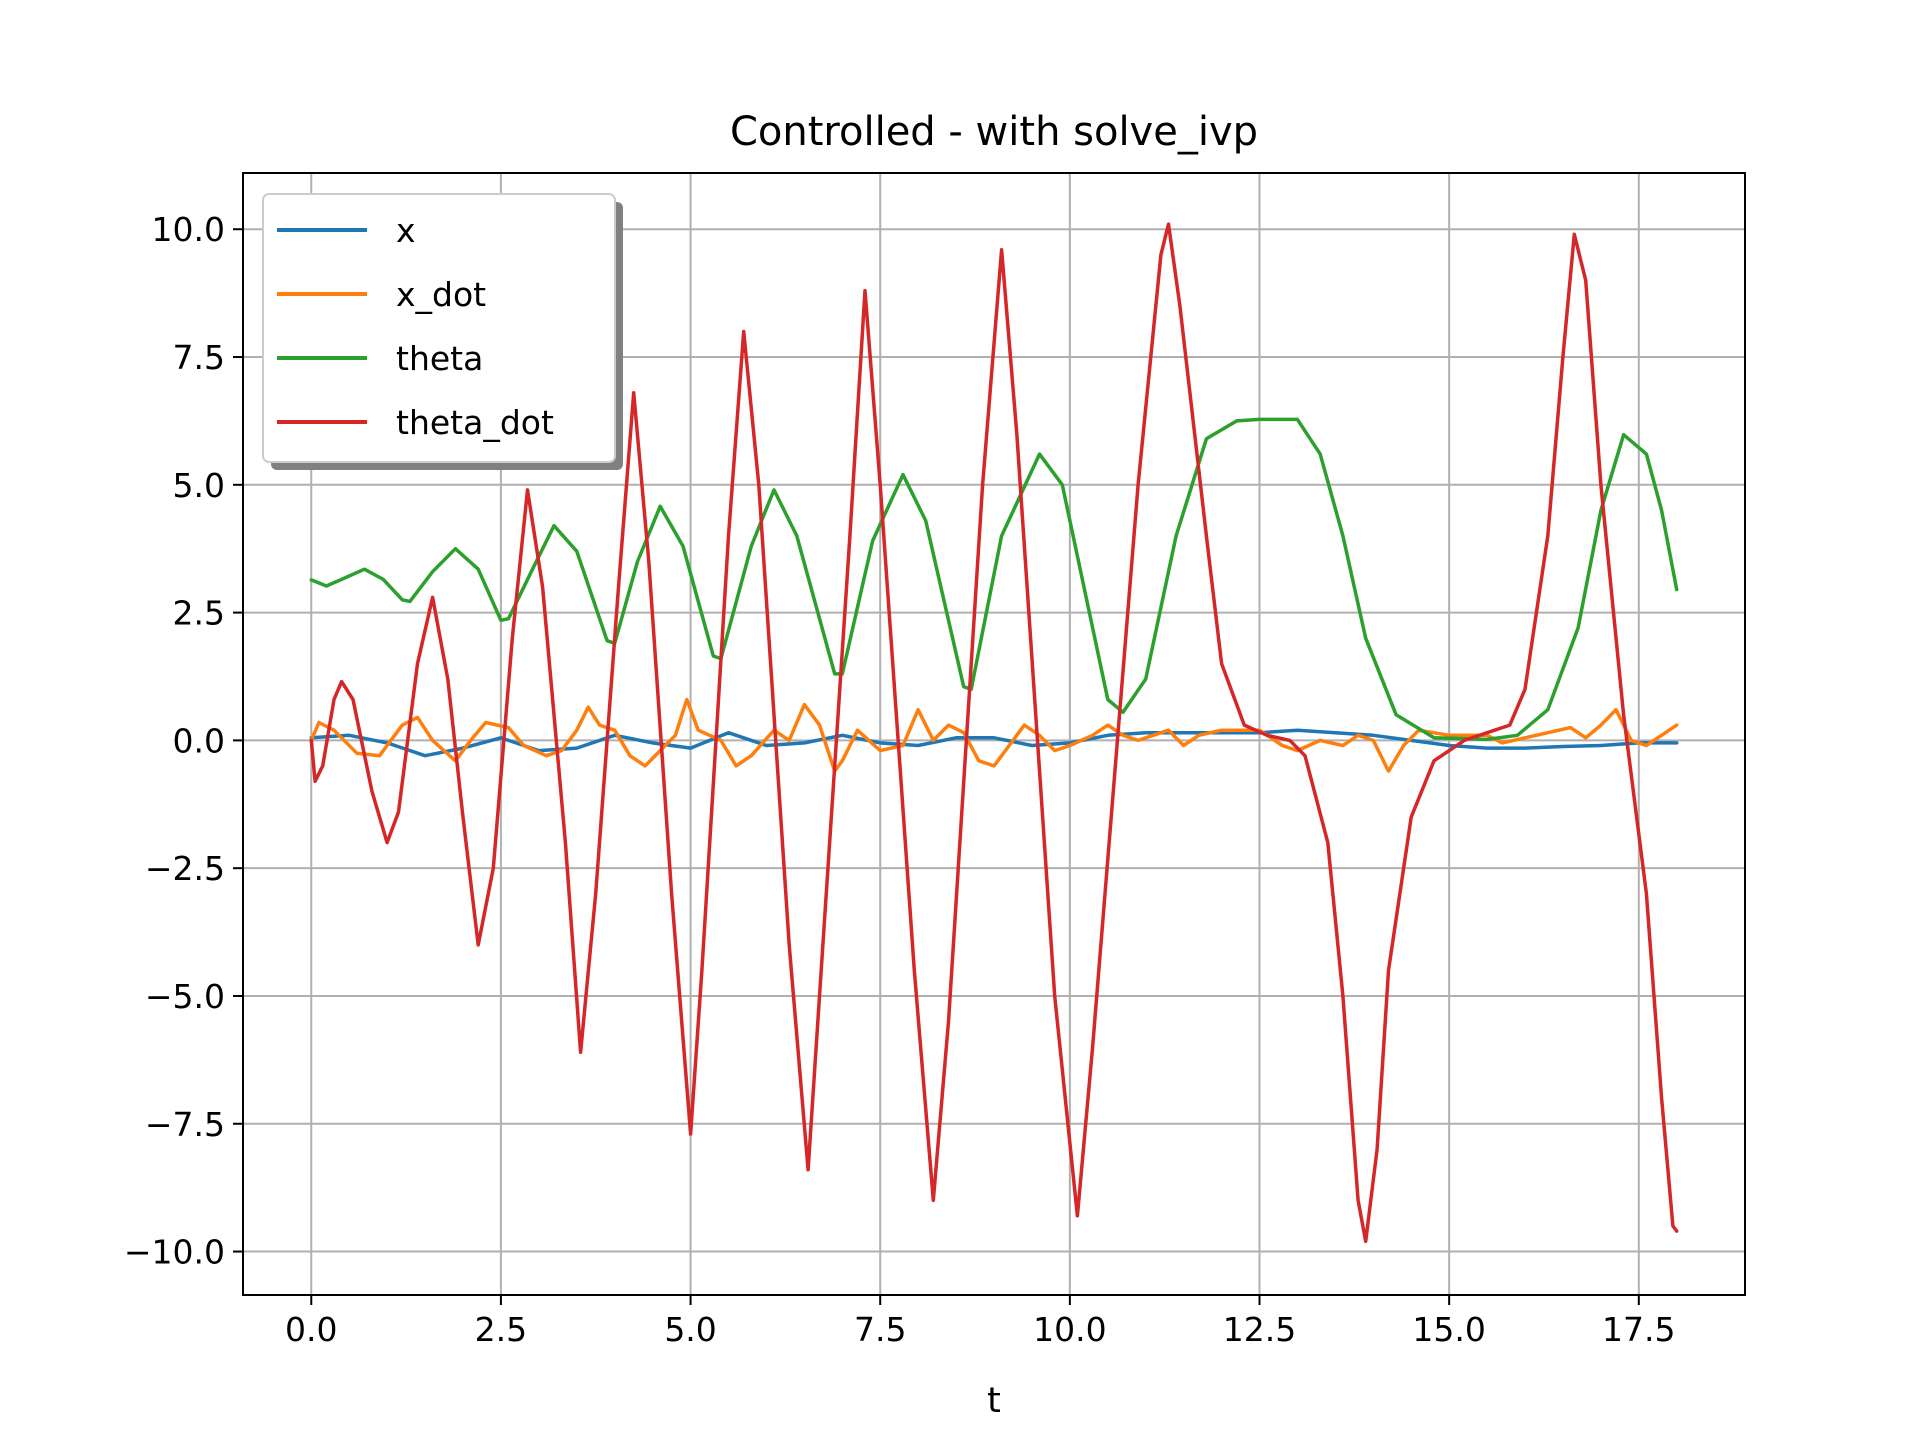  What do you see at coordinates (199, 357) in the screenshot?
I see `y-tick-label: 7.5` at bounding box center [199, 357].